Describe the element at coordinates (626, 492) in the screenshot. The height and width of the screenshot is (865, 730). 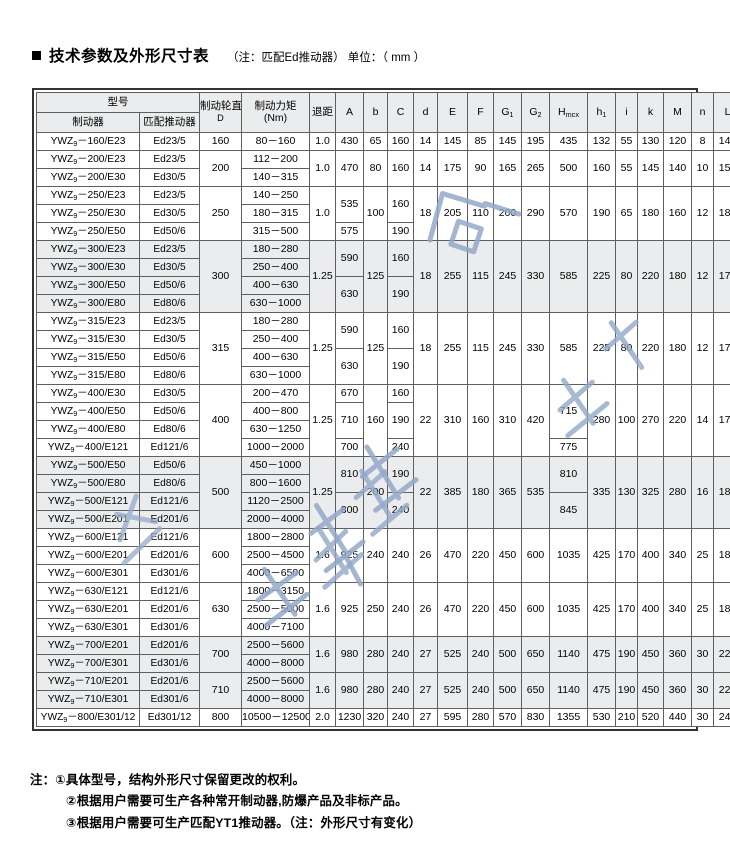
I see `cell-i: 130` at that location.